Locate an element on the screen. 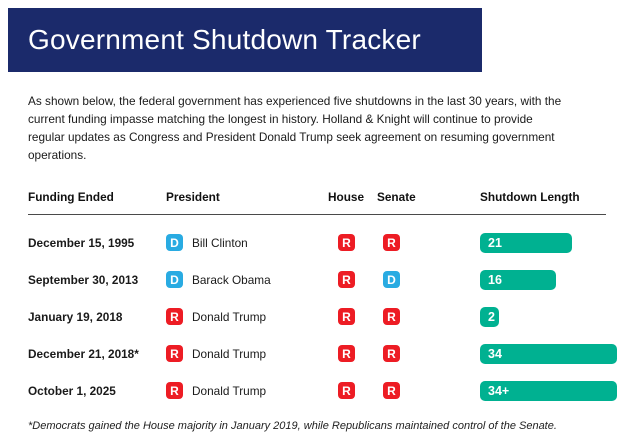  title-banner: Government Shutdown Tracker is located at coordinates (245, 40).